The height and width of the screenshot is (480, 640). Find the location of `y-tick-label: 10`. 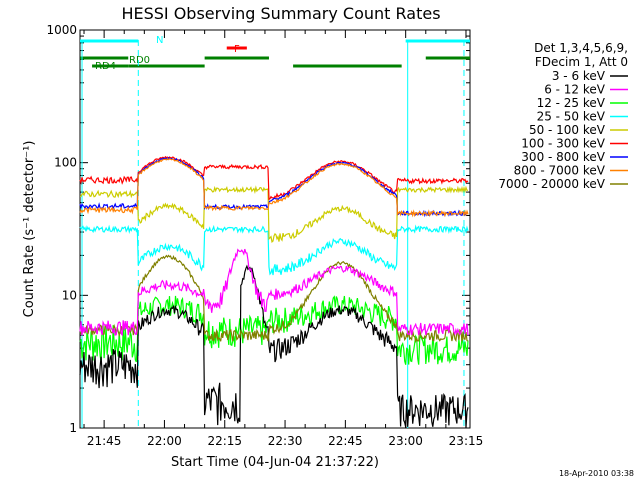

y-tick-label: 10 is located at coordinates (69, 295).